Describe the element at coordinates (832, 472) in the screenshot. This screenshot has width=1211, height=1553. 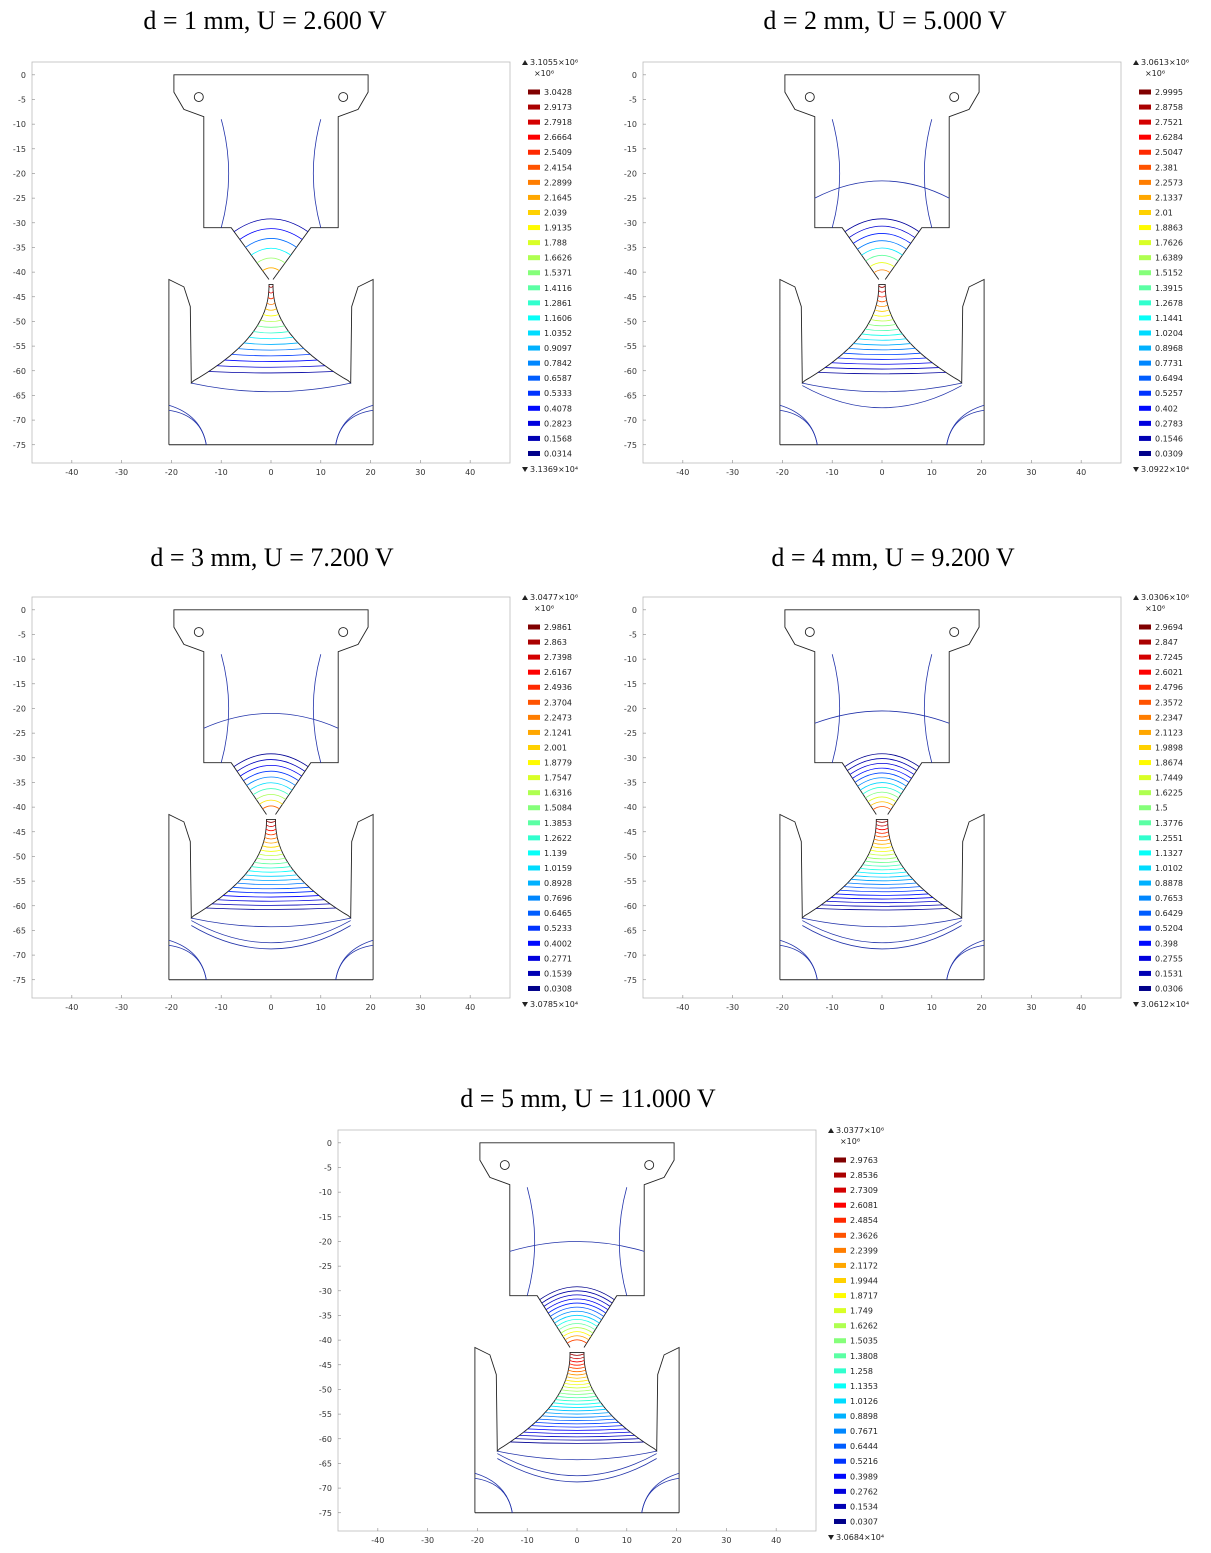
I see `x-tick-label: -10` at that location.